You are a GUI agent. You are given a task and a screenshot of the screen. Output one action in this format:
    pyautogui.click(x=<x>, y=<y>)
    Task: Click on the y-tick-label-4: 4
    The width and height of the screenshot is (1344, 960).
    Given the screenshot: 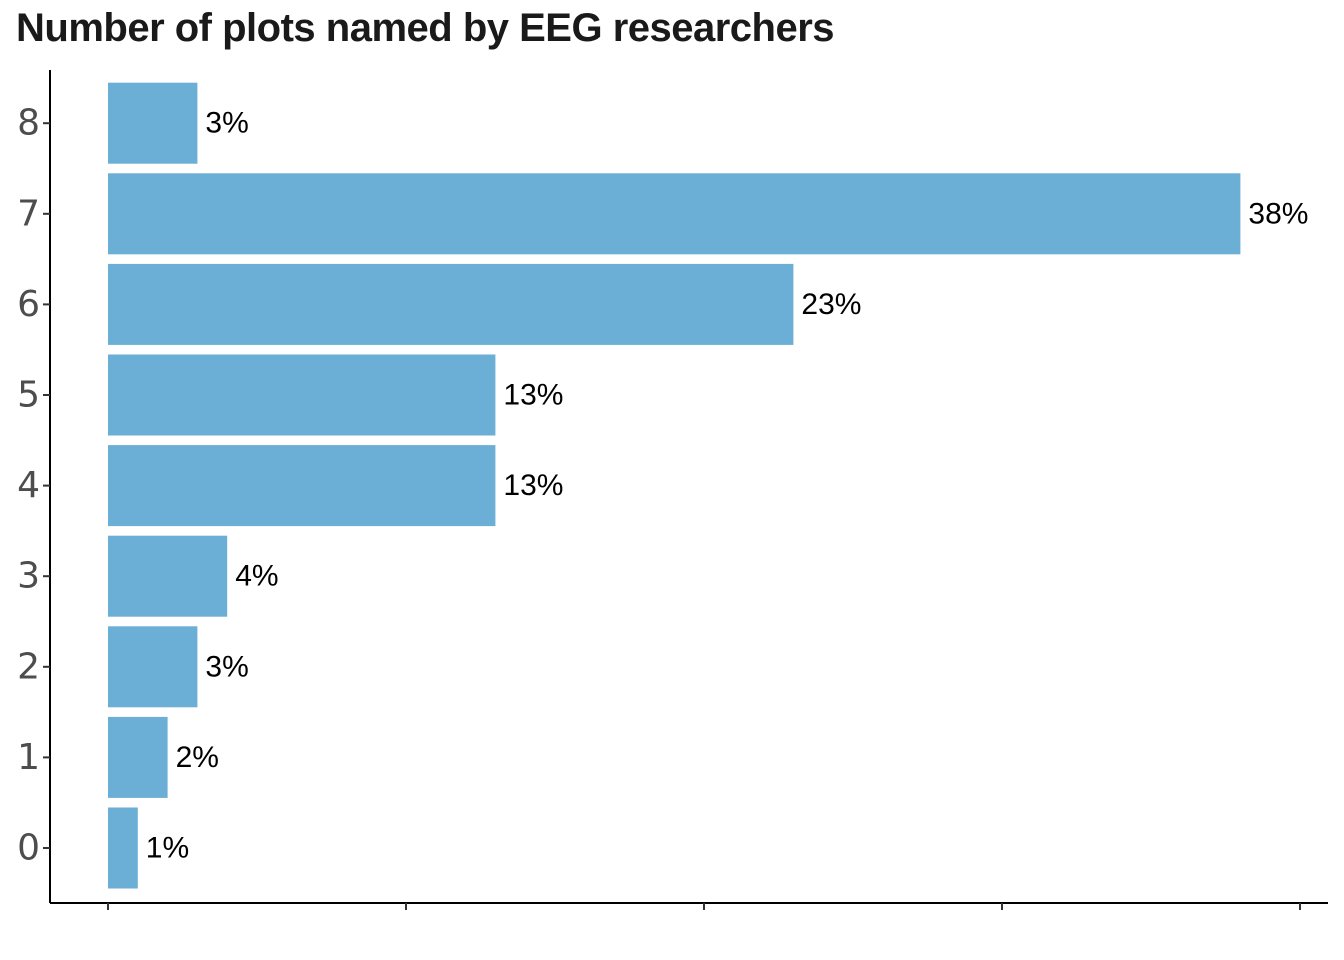 What is the action you would take?
    pyautogui.click(x=28, y=485)
    